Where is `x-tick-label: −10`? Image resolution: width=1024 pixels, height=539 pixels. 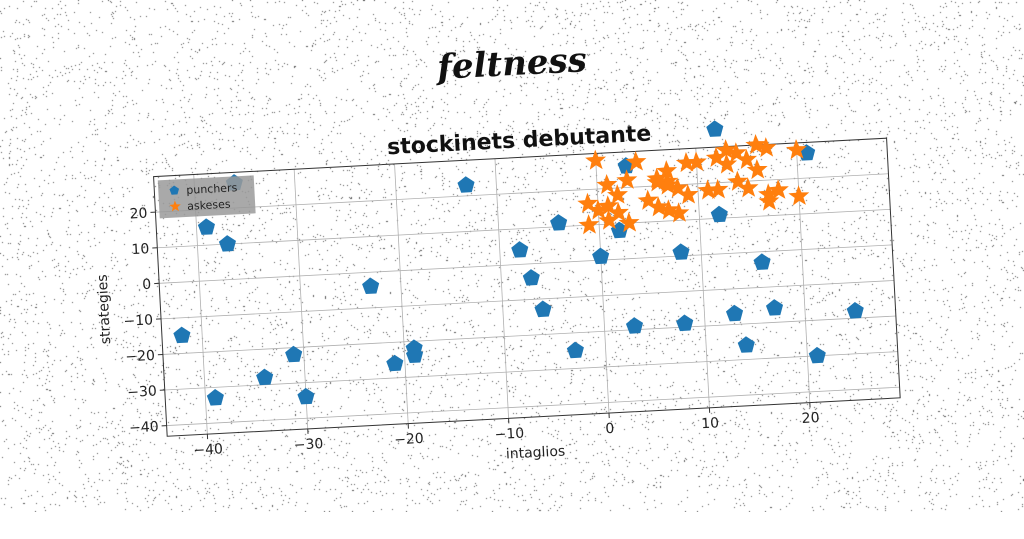 x-tick-label: −10 is located at coordinates (509, 435).